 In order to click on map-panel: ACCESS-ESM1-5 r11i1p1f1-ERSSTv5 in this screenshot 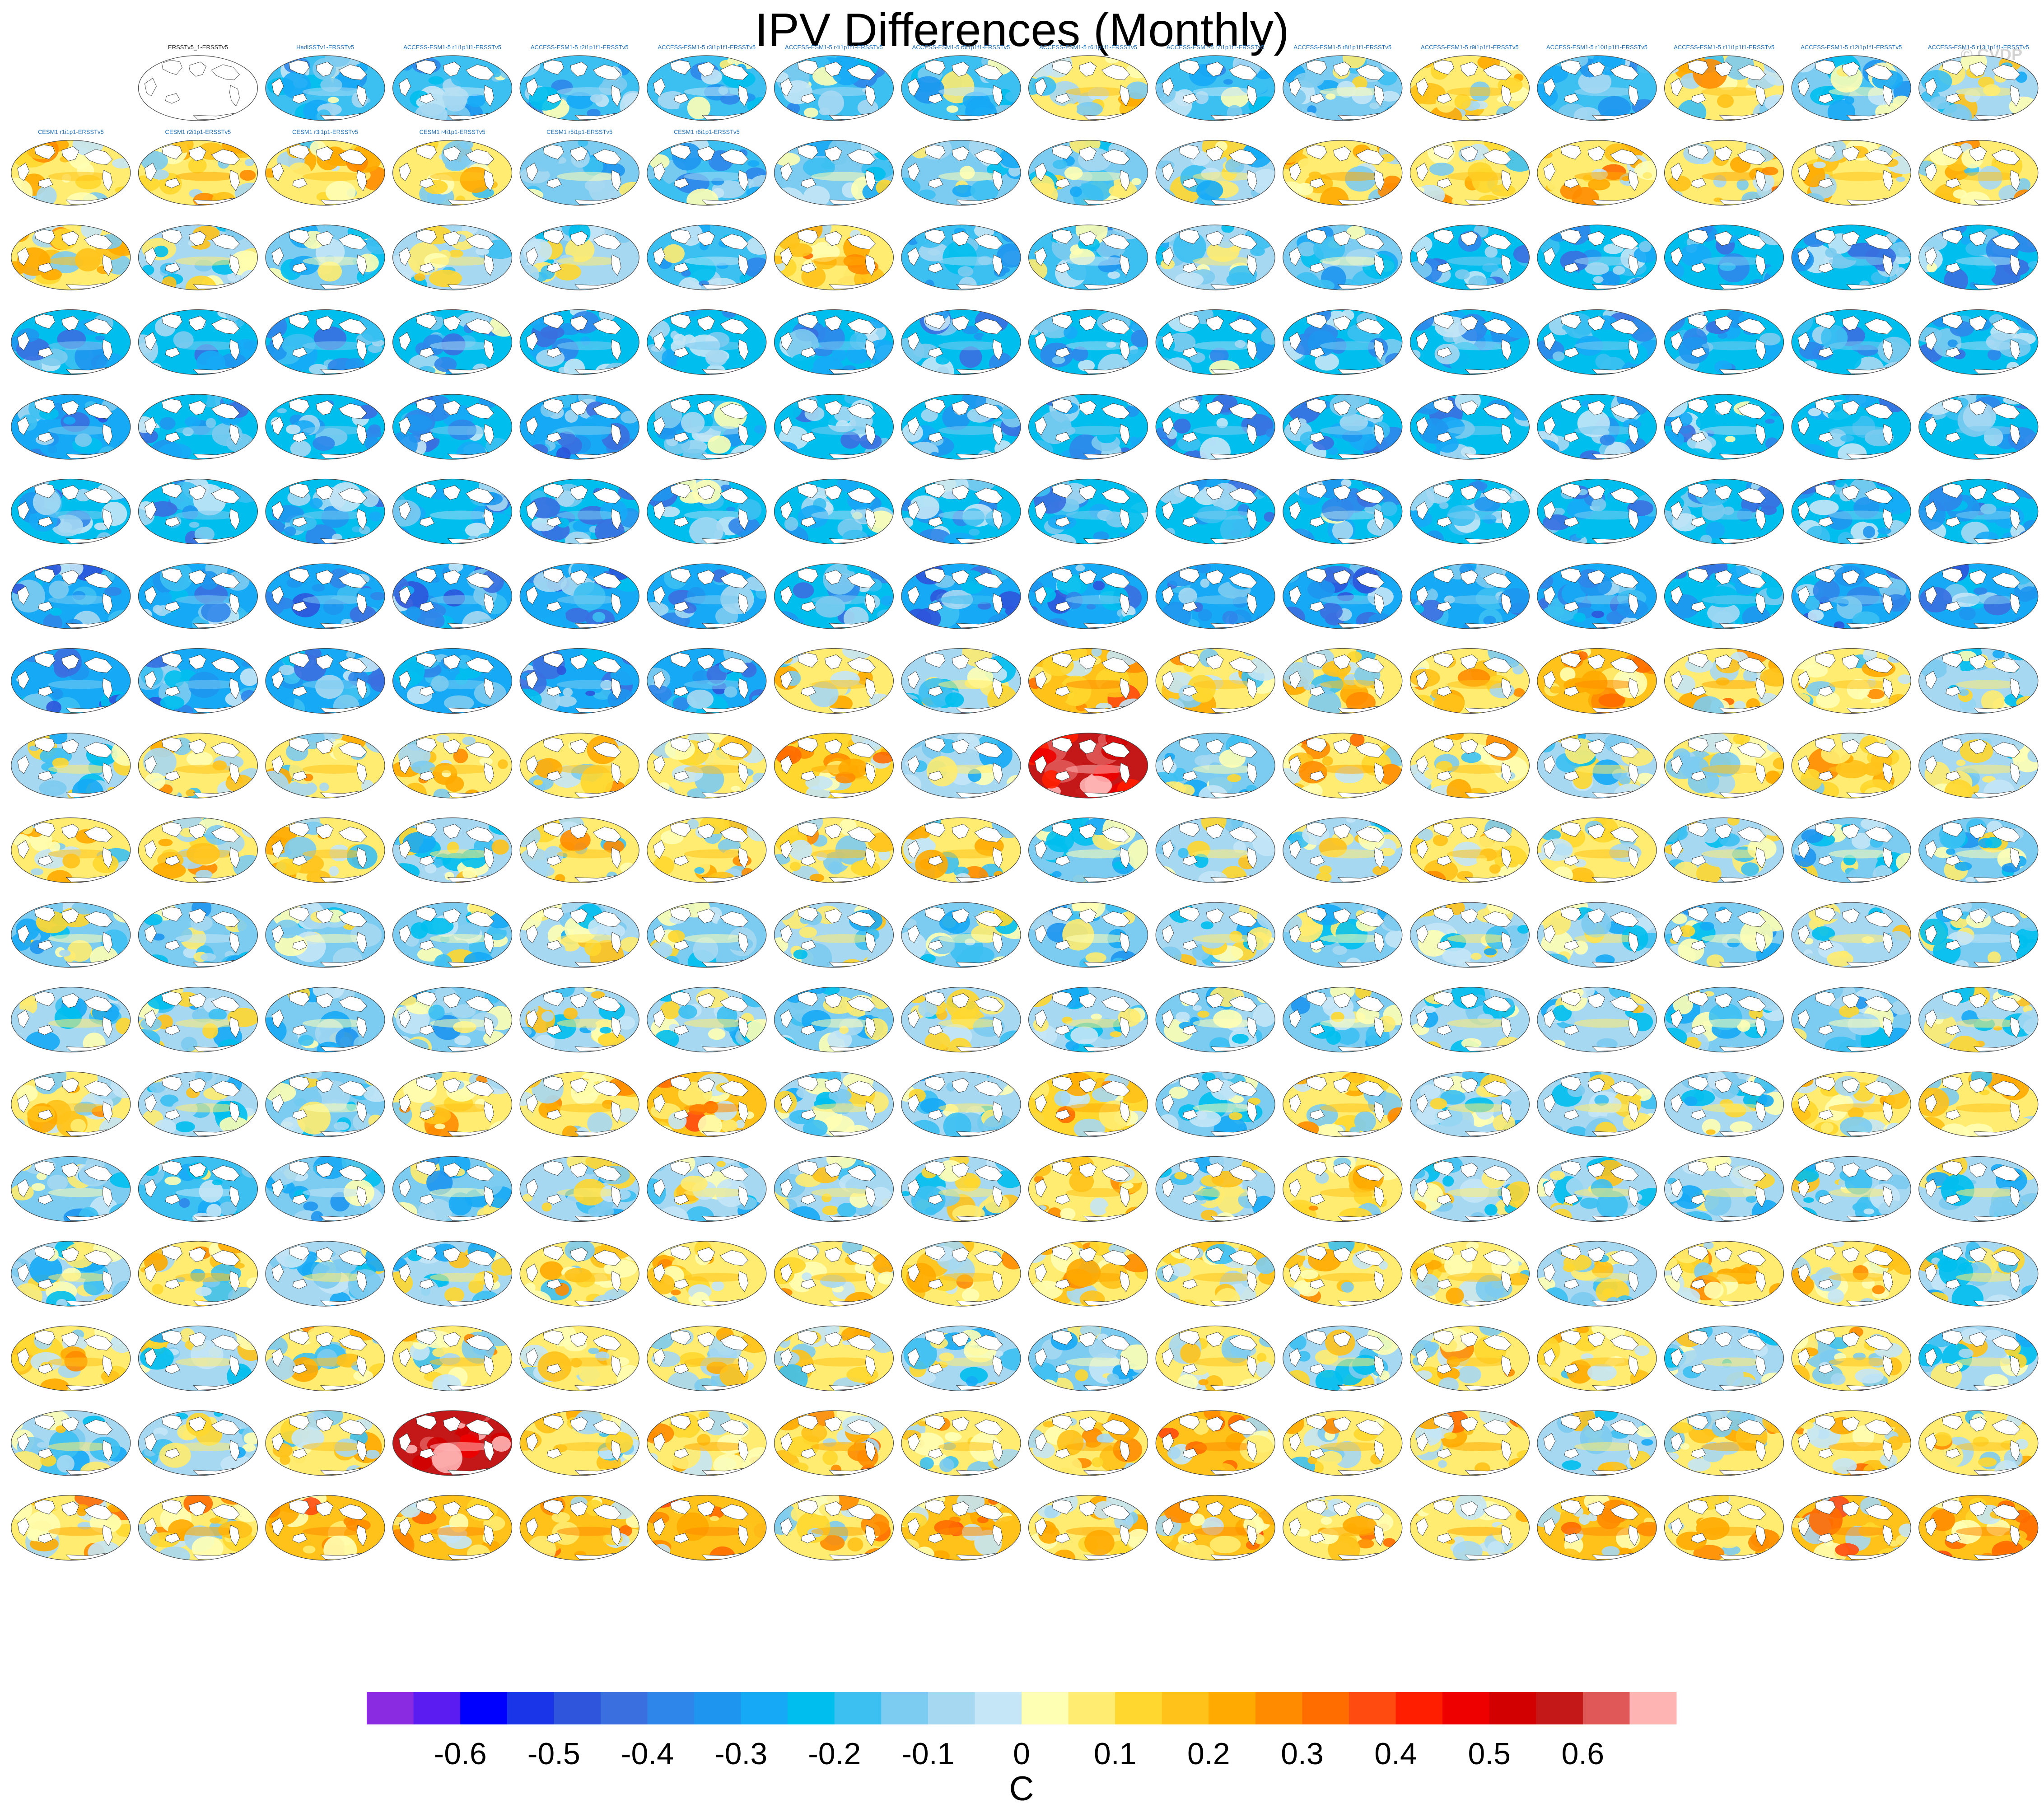, I will do `click(1724, 82)`.